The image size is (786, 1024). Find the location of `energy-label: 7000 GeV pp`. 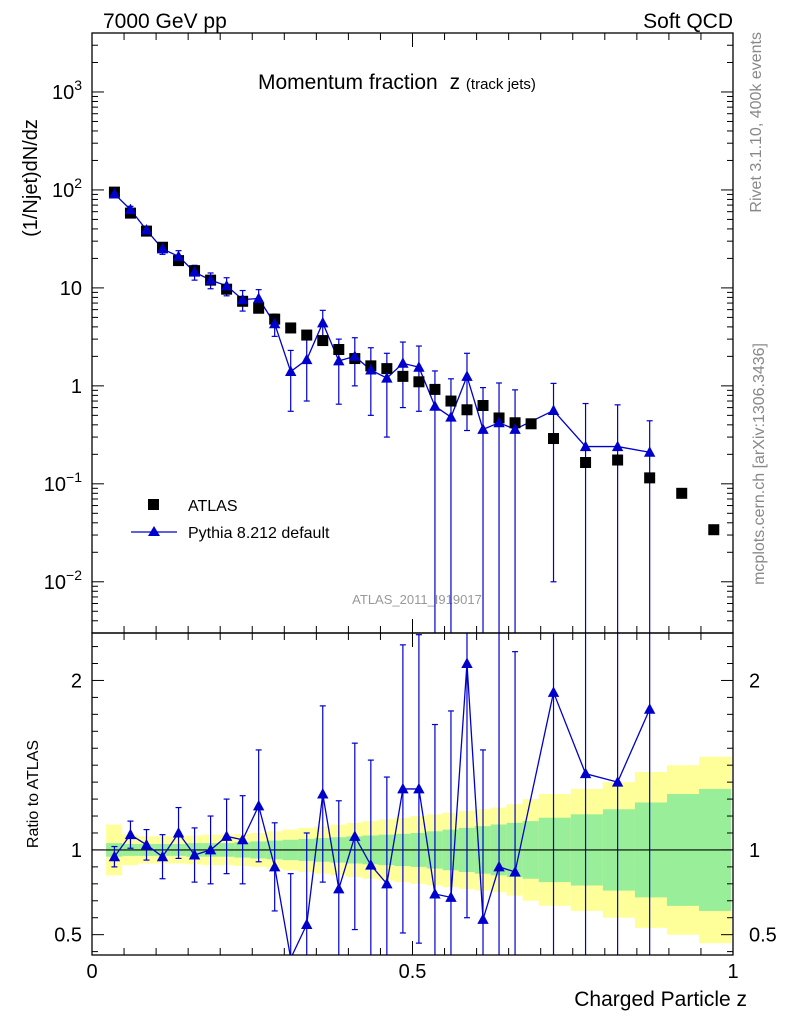

energy-label: 7000 GeV pp is located at coordinates (165, 21).